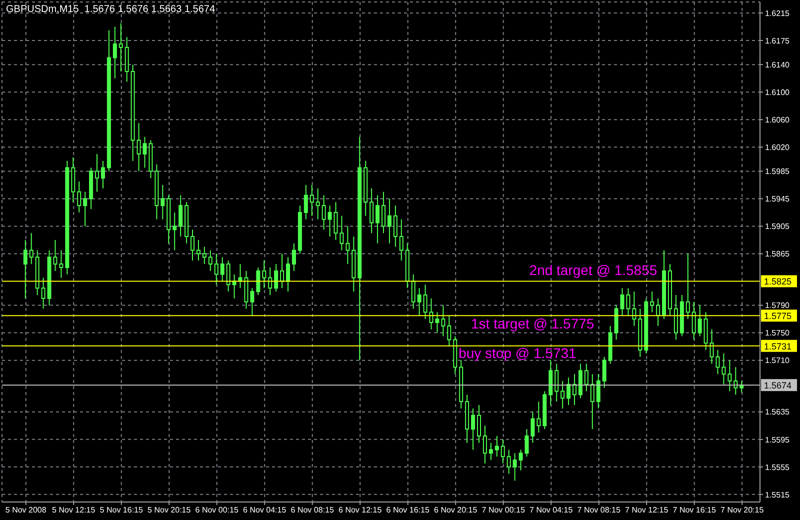  Describe the element at coordinates (777, 13) in the screenshot. I see `y-tick-label: 1.6215` at that location.